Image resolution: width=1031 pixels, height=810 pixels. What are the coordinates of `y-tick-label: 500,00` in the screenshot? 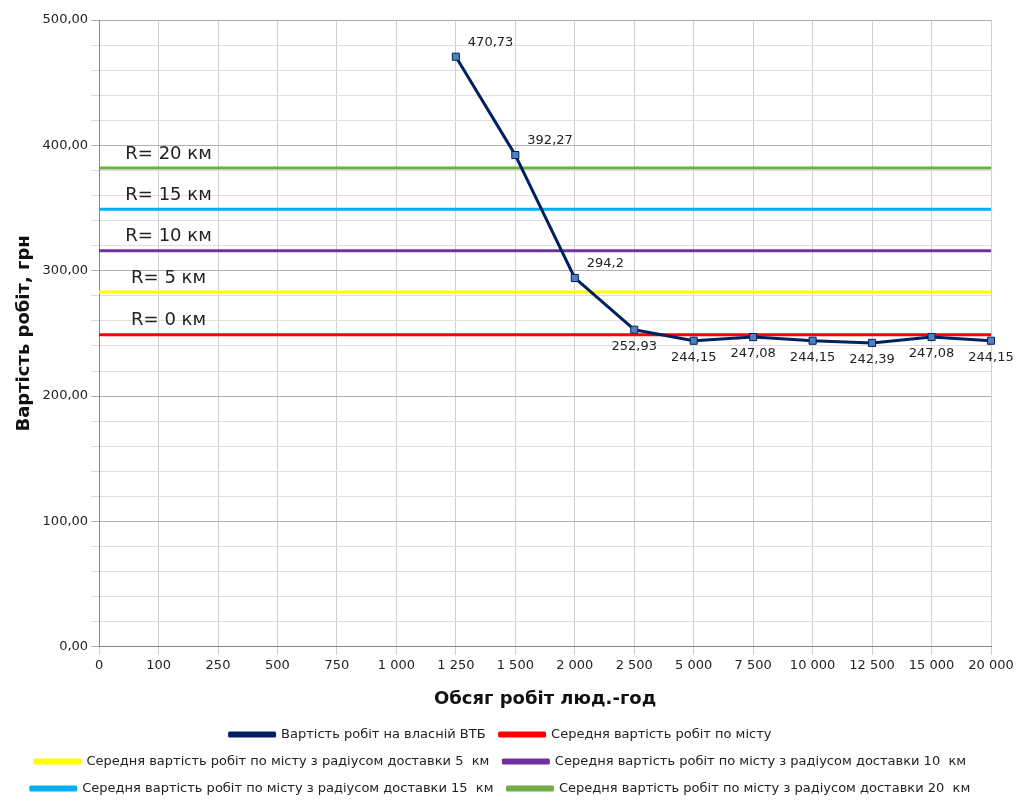 It's located at (65, 19).